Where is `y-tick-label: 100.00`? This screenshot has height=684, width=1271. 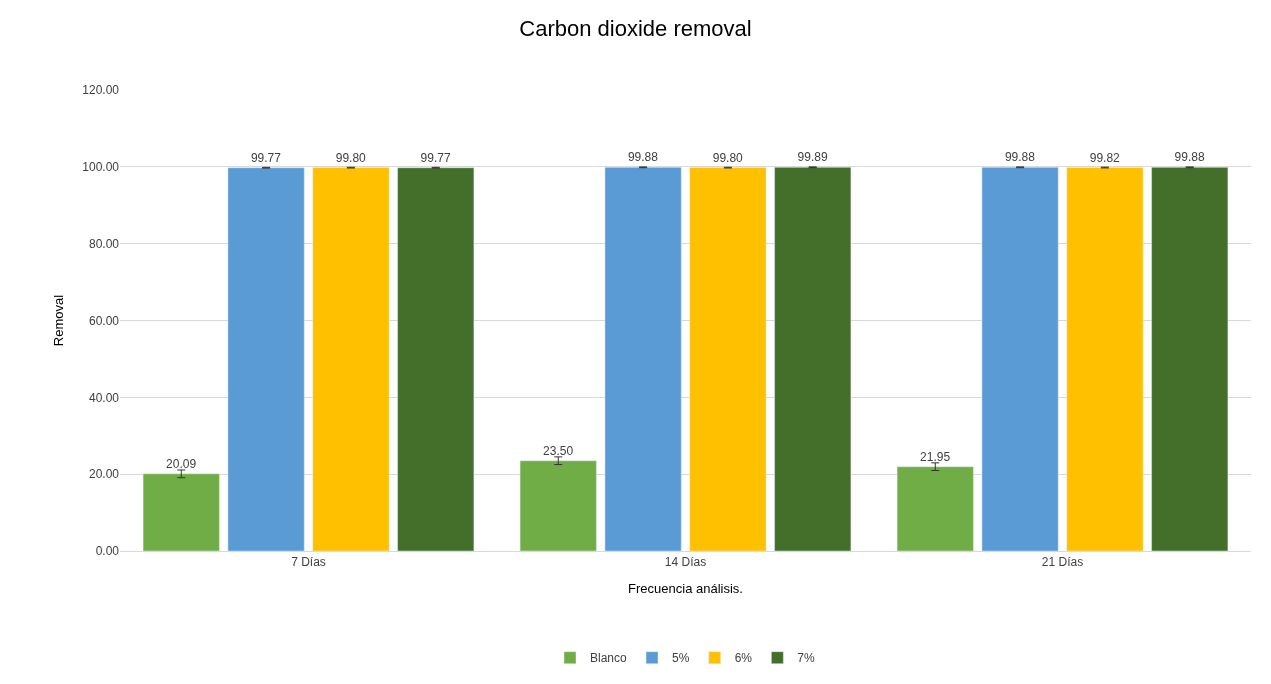 y-tick-label: 100.00 is located at coordinates (101, 167).